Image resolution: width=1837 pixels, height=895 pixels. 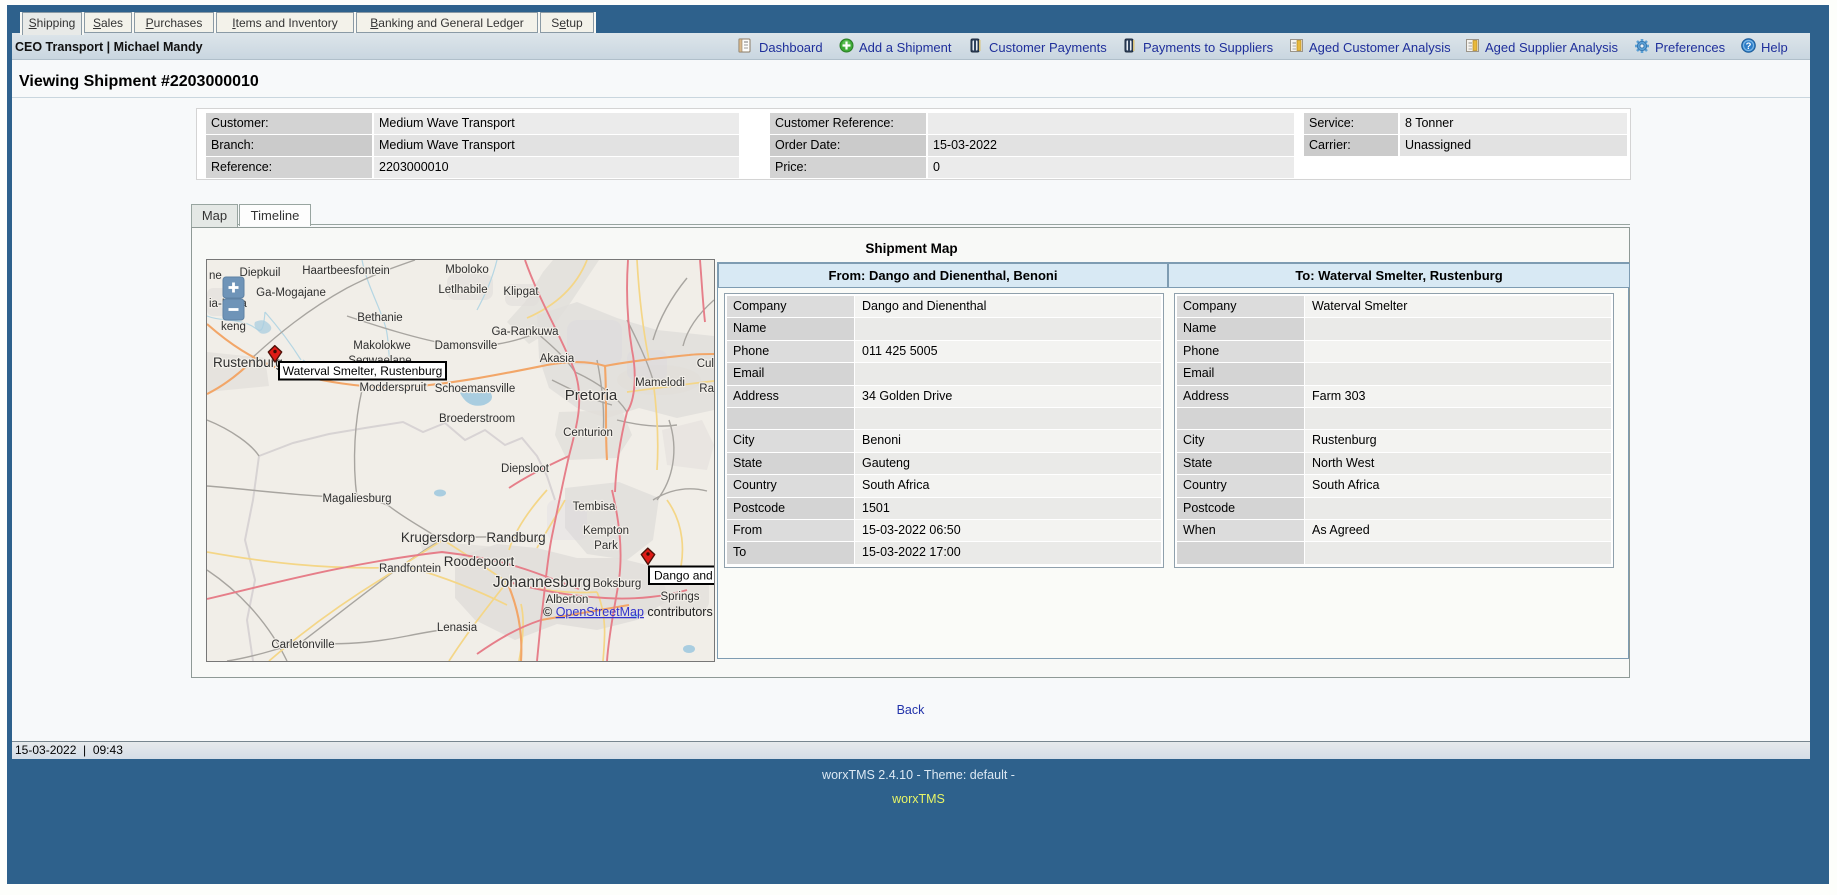 I want to click on svg-text: Damonsville, so click(x=466, y=346).